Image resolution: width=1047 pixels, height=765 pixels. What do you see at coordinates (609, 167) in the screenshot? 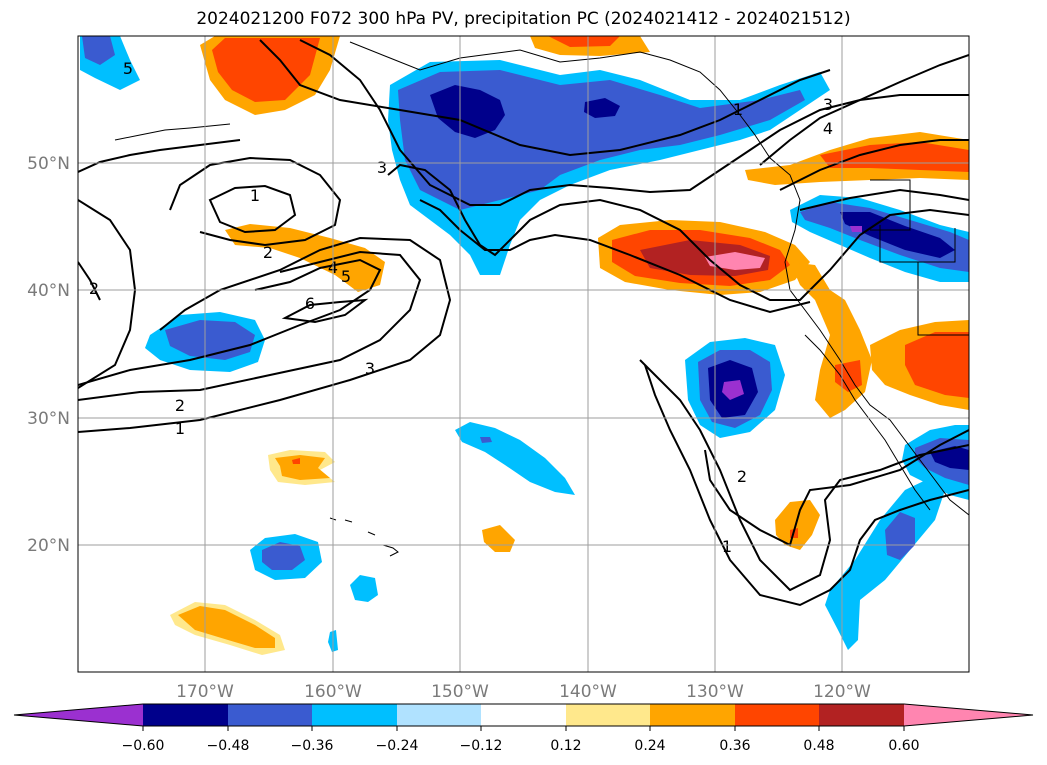
I see `precip-region-gulf-alaska` at bounding box center [609, 167].